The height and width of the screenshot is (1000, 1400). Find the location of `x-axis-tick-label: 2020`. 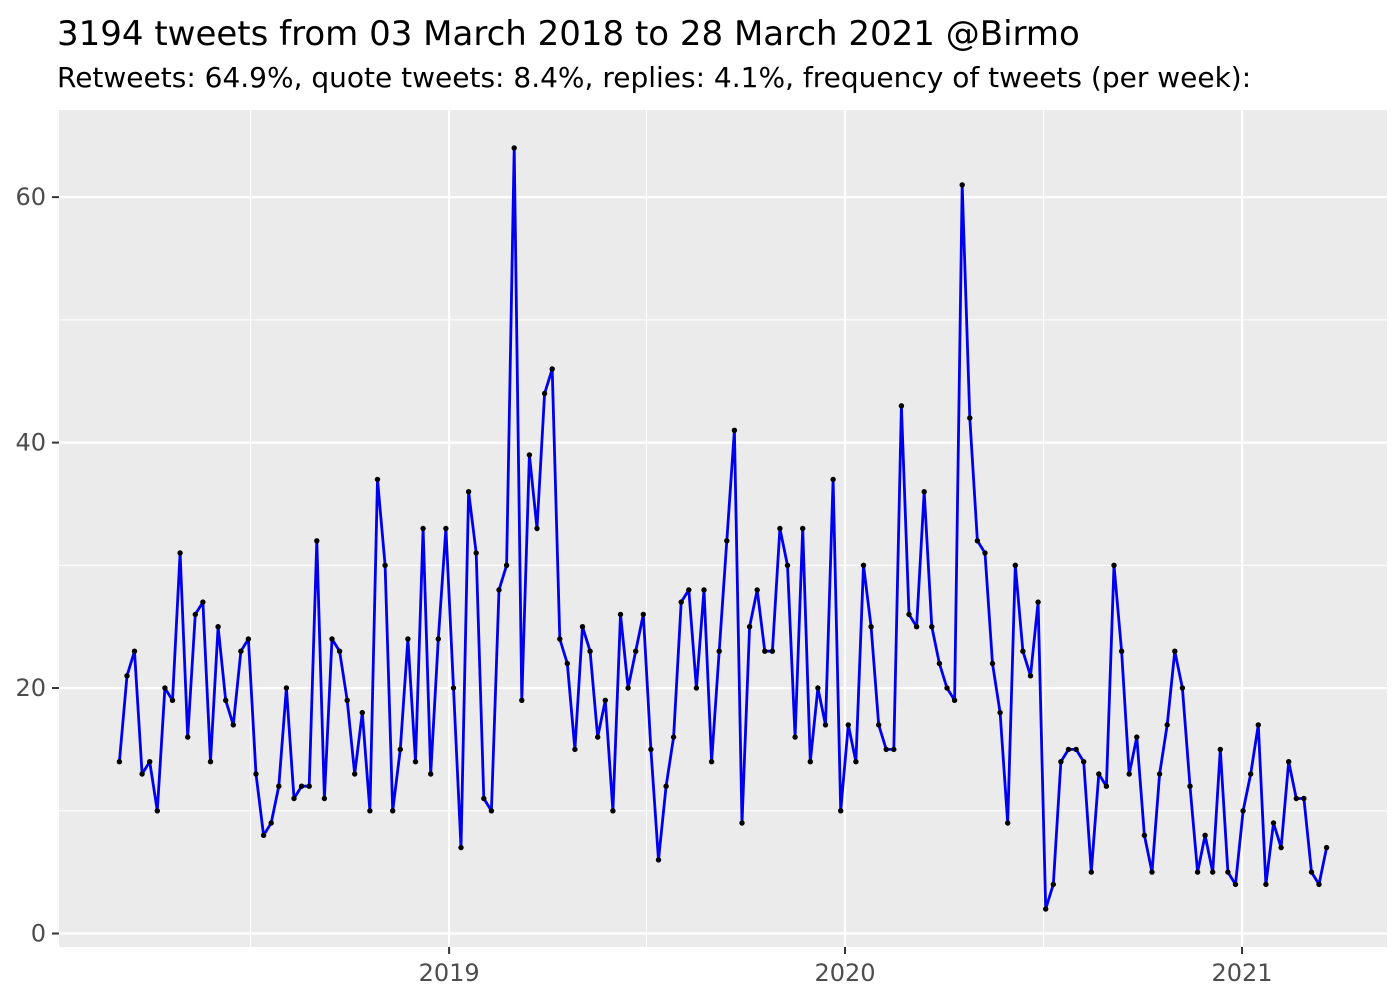

x-axis-tick-label: 2020 is located at coordinates (844, 973).